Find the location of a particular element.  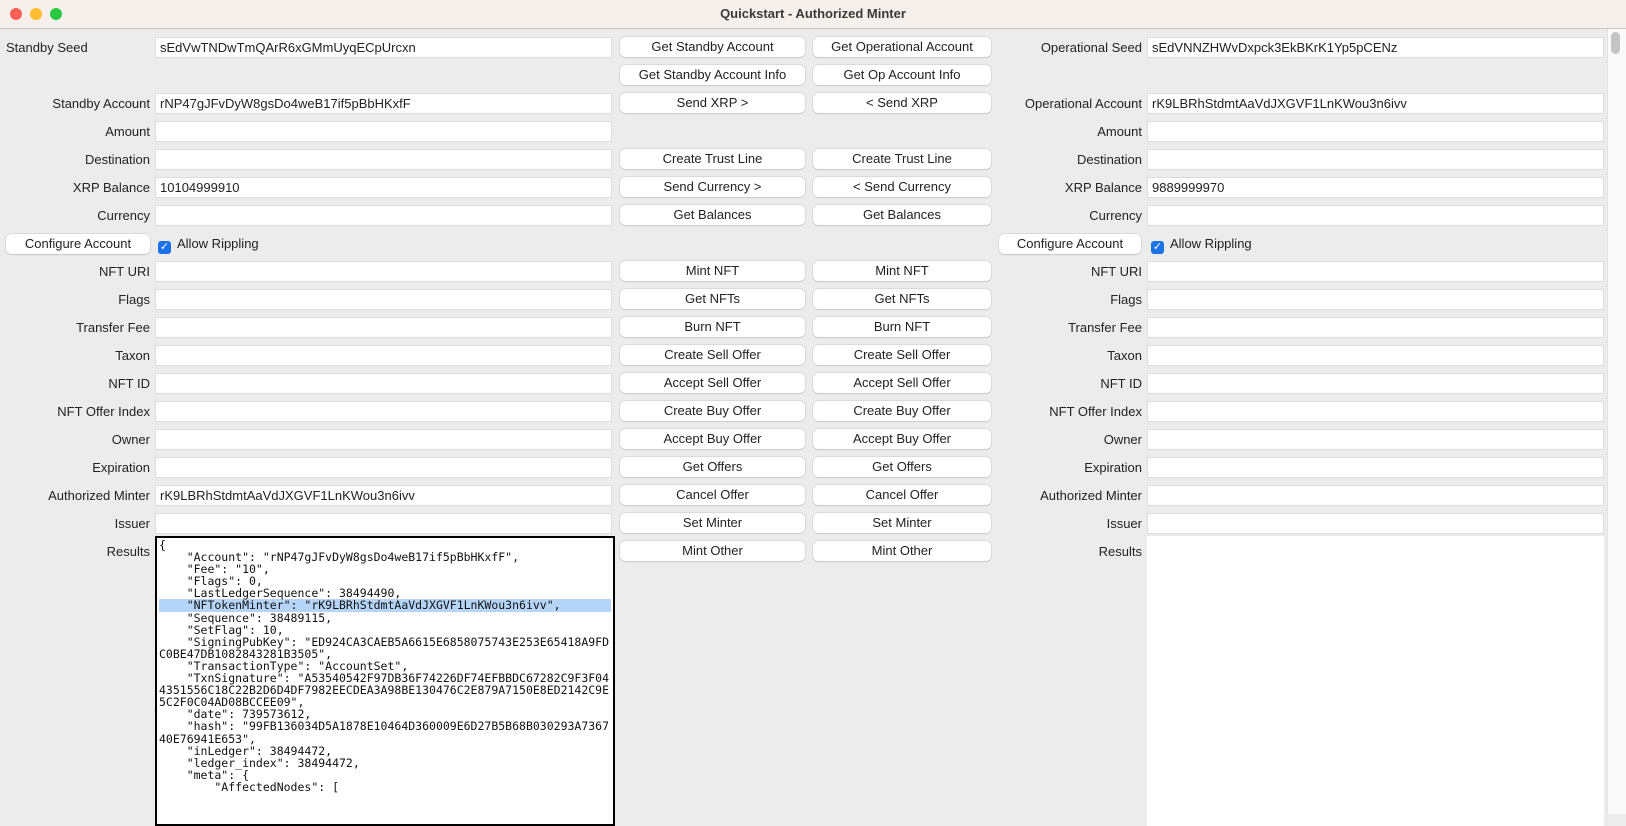

operational-results-textarea is located at coordinates (1375, 681).